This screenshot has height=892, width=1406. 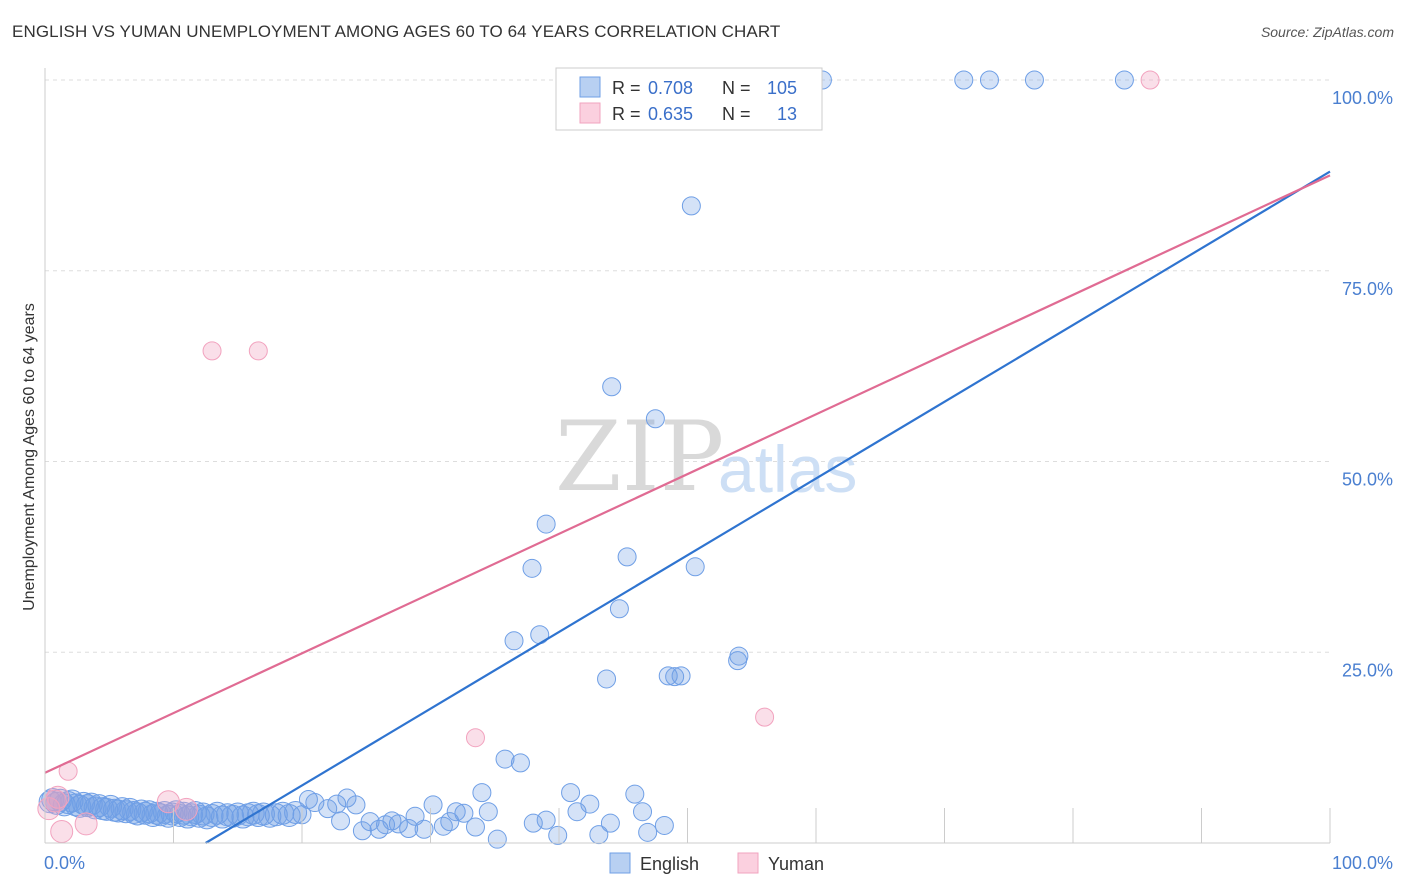 I want to click on stats-legend: R = 0.708 N = 105 R = 0.635 N = 13, so click(x=689, y=99).